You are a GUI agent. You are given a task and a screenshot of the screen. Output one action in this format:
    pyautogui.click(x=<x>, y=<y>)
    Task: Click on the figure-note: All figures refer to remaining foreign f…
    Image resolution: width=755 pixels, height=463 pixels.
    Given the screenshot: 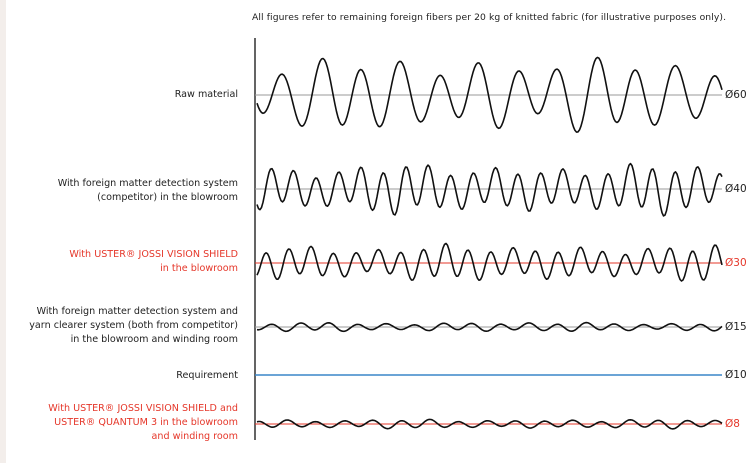 What is the action you would take?
    pyautogui.click(x=489, y=17)
    